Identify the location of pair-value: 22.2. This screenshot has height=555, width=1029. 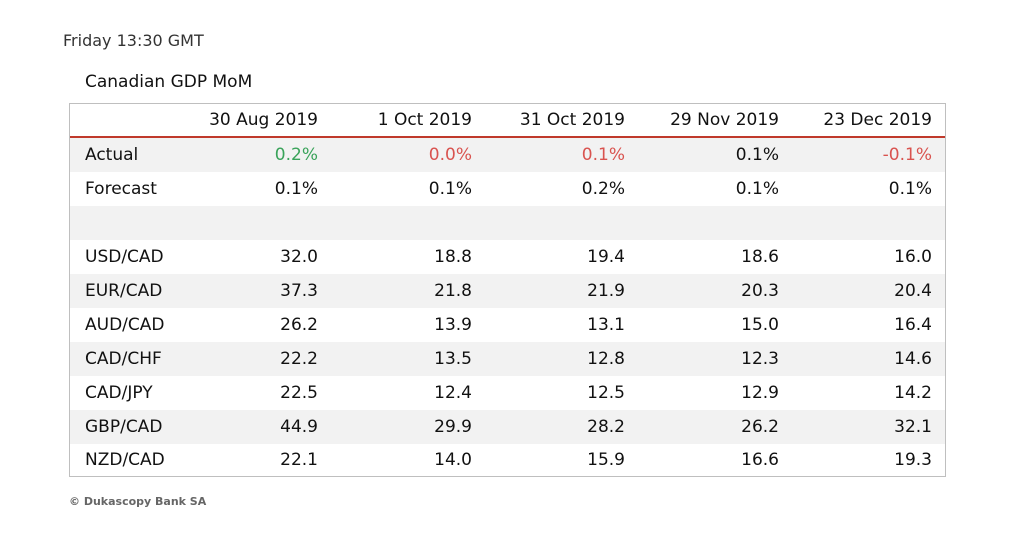
(299, 359).